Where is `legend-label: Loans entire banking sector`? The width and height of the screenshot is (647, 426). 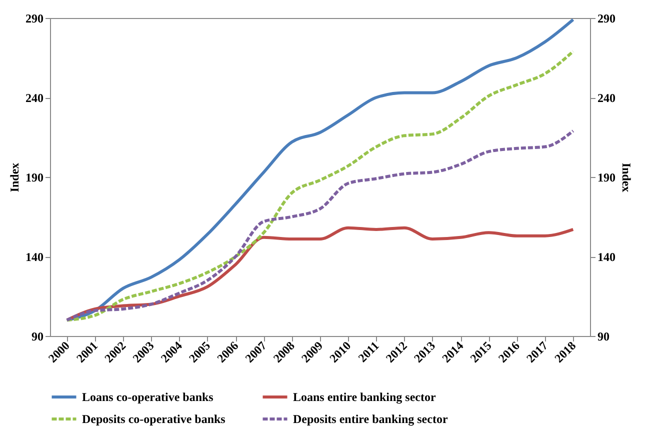
legend-label: Loans entire banking sector is located at coordinates (364, 397).